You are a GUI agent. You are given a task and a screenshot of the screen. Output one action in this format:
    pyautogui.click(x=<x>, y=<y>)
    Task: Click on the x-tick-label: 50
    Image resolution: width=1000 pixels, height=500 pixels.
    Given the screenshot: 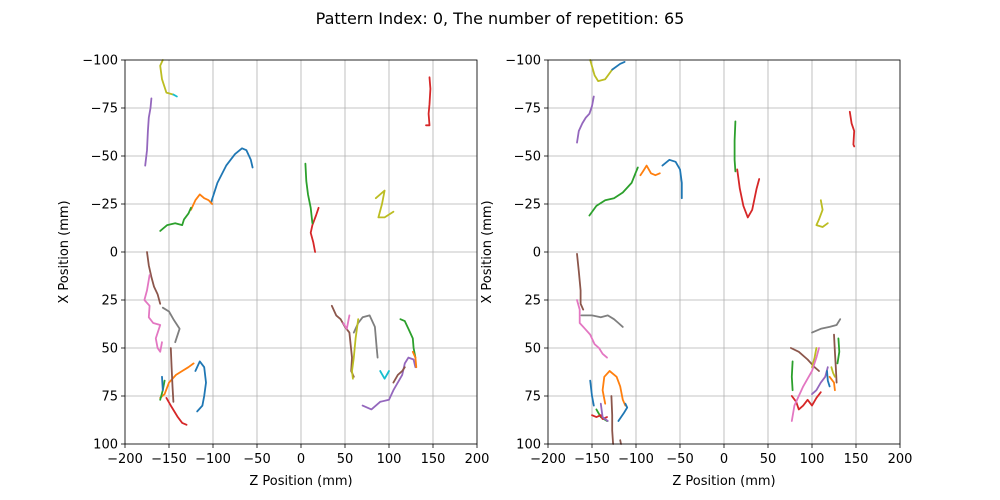 What is the action you would take?
    pyautogui.click(x=345, y=459)
    